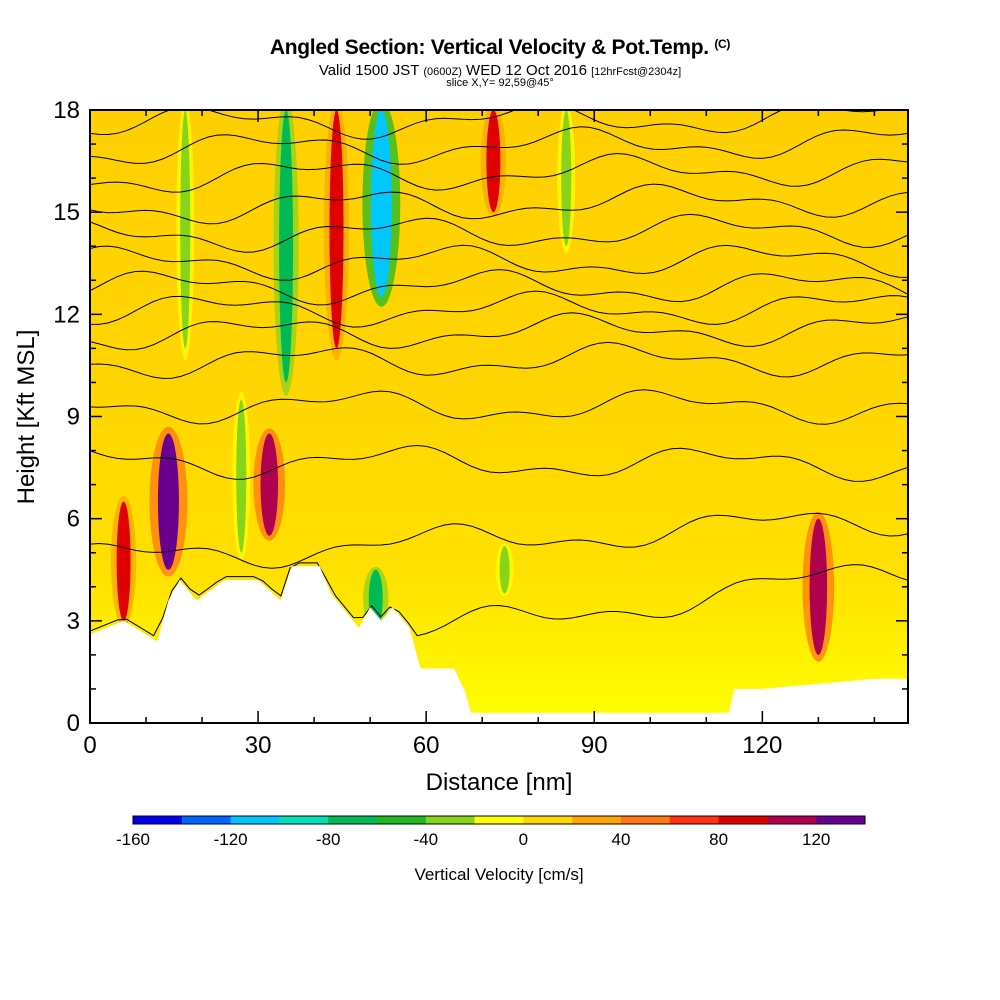 Image resolution: width=1000 pixels, height=1000 pixels. Describe the element at coordinates (258, 745) in the screenshot. I see `x-tick-label: 30` at that location.